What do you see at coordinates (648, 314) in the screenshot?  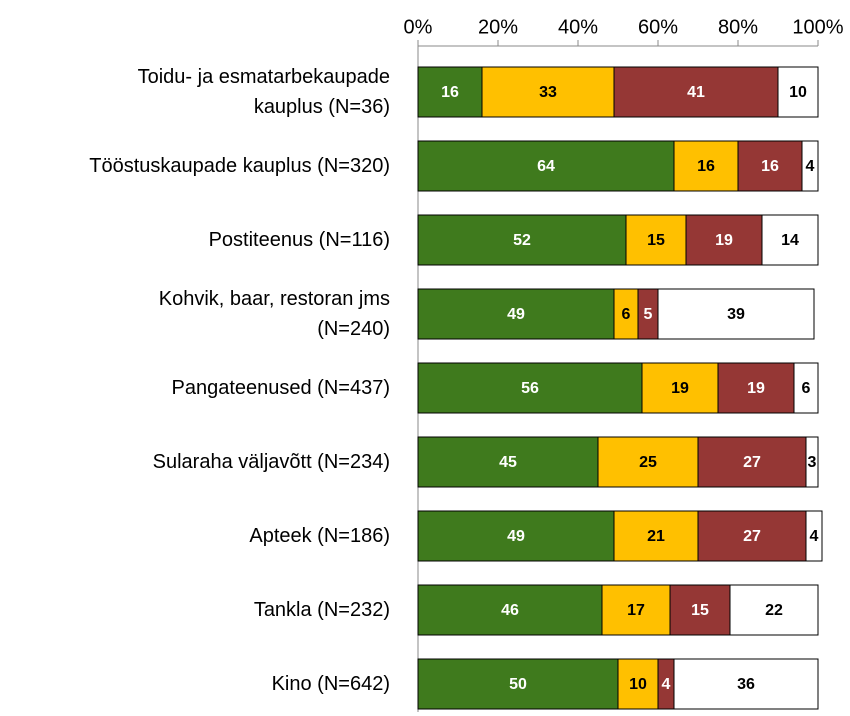 I see `data-label: 5` at bounding box center [648, 314].